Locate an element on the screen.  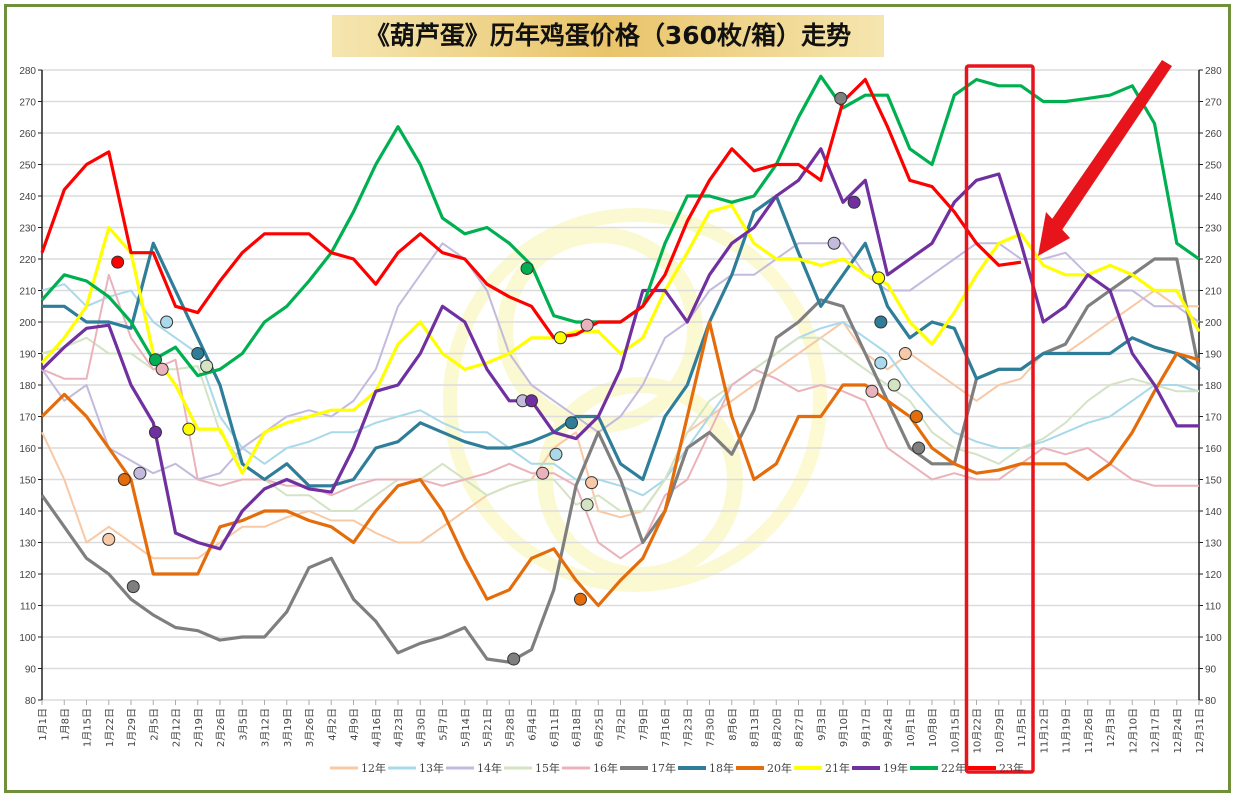
x-tick-label: 10月1日 is located at coordinates (911, 727).